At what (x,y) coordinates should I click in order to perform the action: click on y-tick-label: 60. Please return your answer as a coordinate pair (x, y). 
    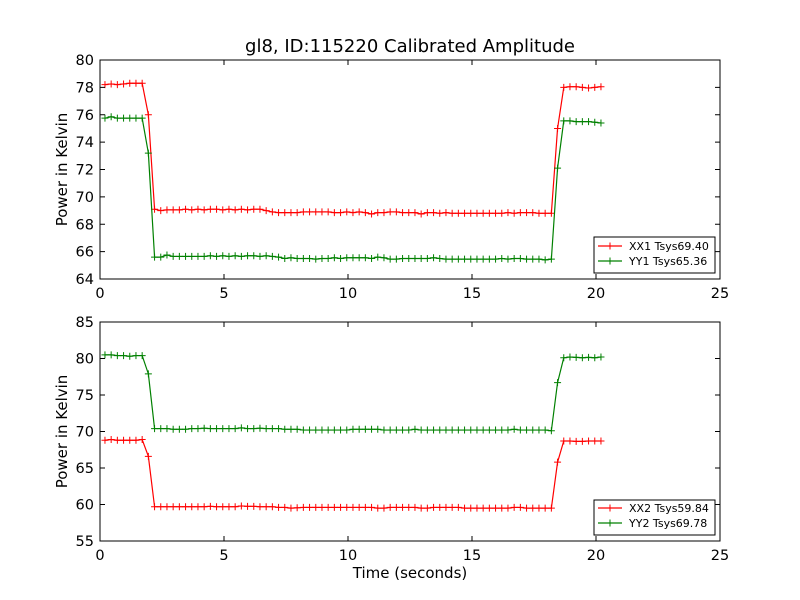
    Looking at the image, I should click on (85, 506).